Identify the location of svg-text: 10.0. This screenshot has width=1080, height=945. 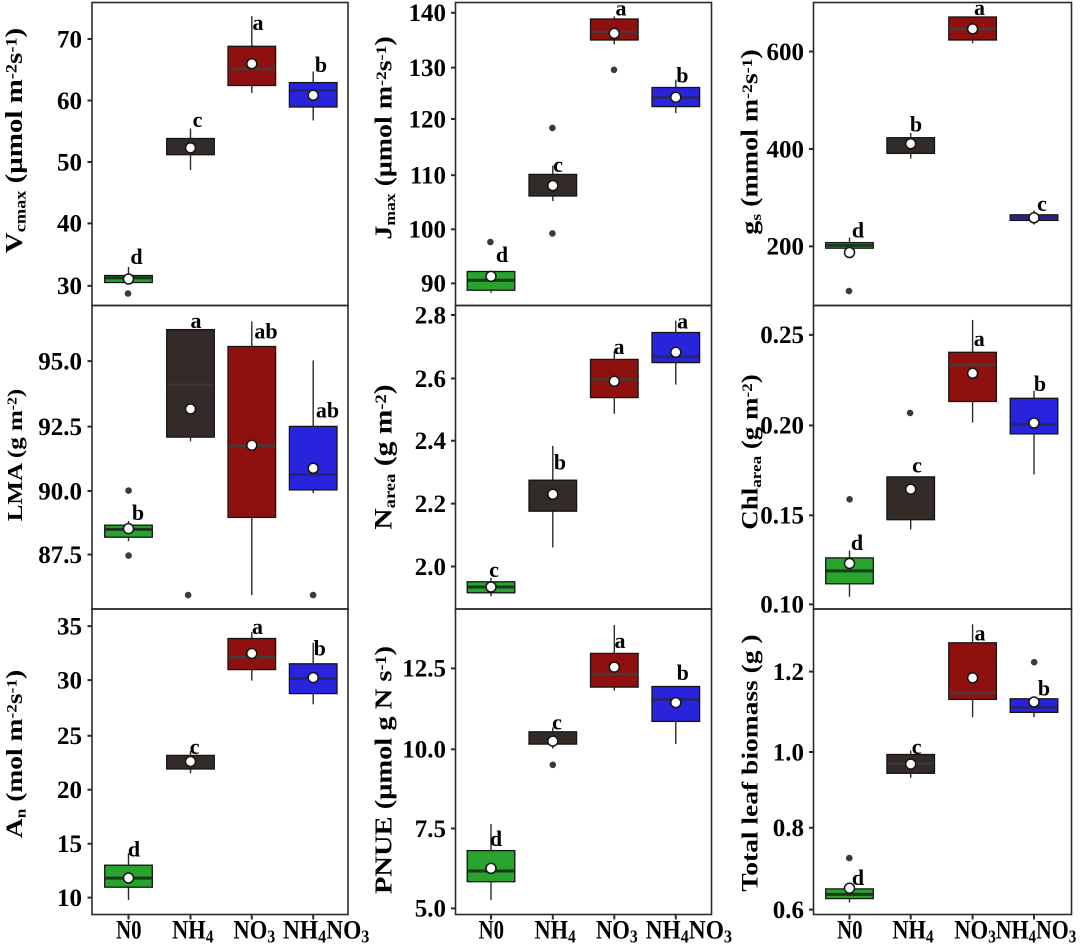
(424, 750).